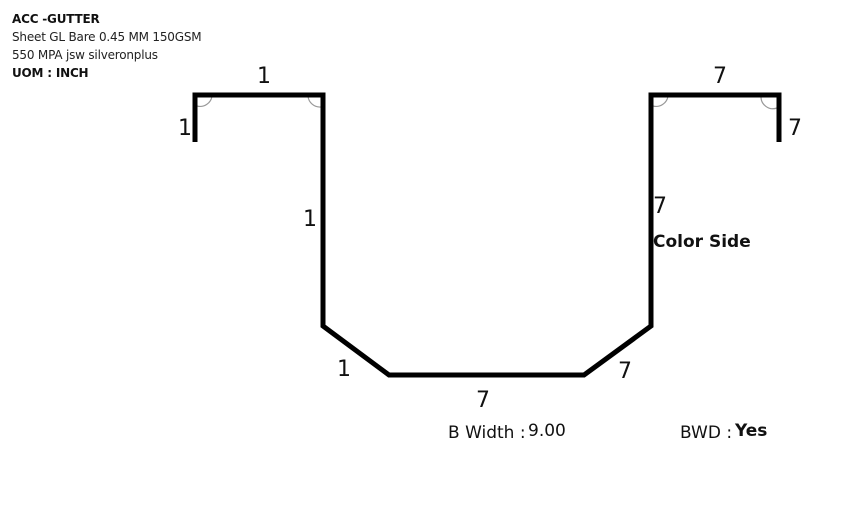  What do you see at coordinates (107, 37) in the screenshot?
I see `sheet-spec: Sheet GL Bare 0.45 MM 150GSM` at bounding box center [107, 37].